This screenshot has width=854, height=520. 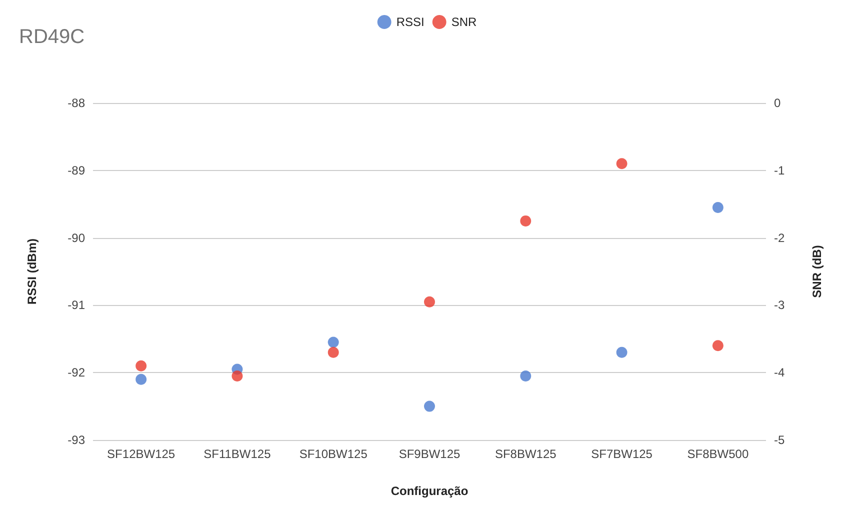 I want to click on y2-axis-title: SNR (dB), so click(x=817, y=271).